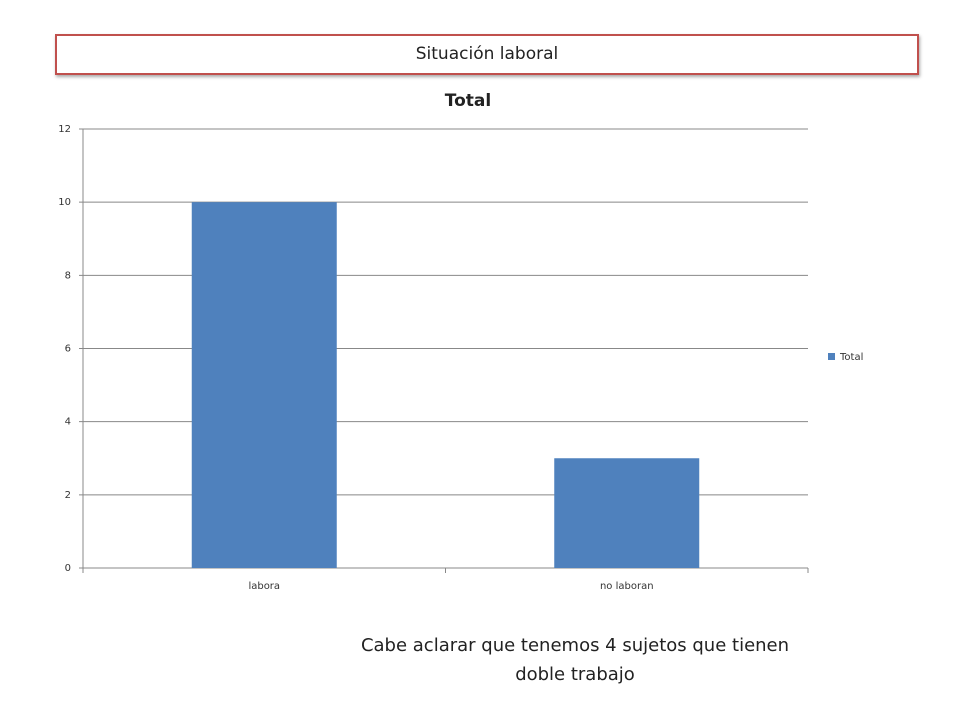 The width and height of the screenshot is (960, 720). Describe the element at coordinates (68, 349) in the screenshot. I see `y-tick-label: 6` at that location.